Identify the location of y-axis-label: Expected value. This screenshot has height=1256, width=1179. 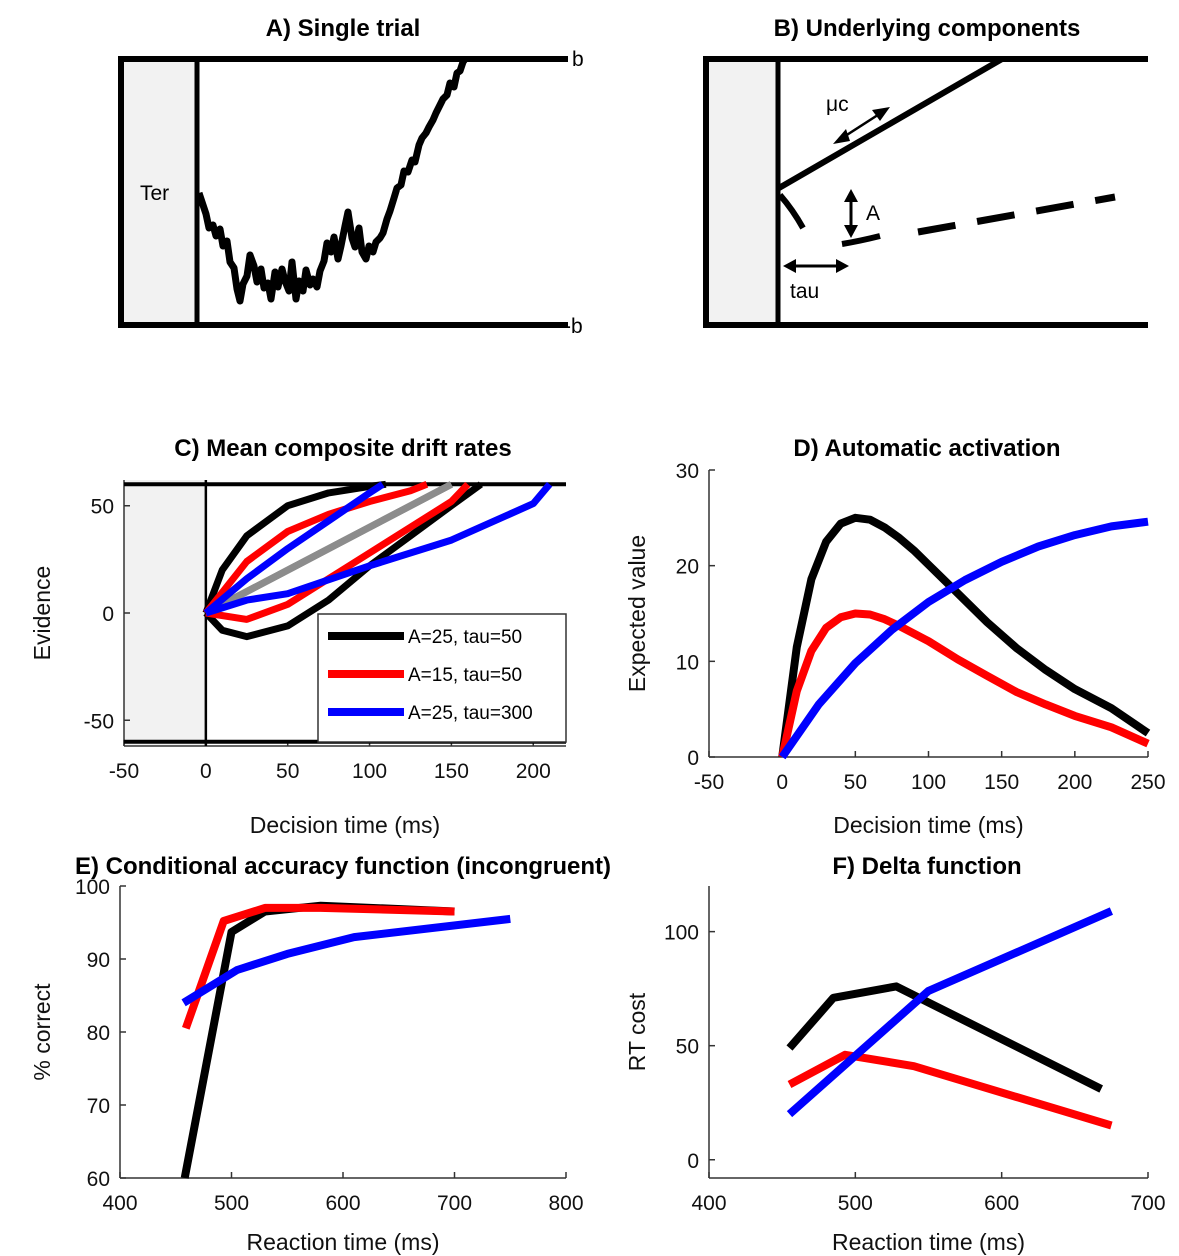
(637, 613).